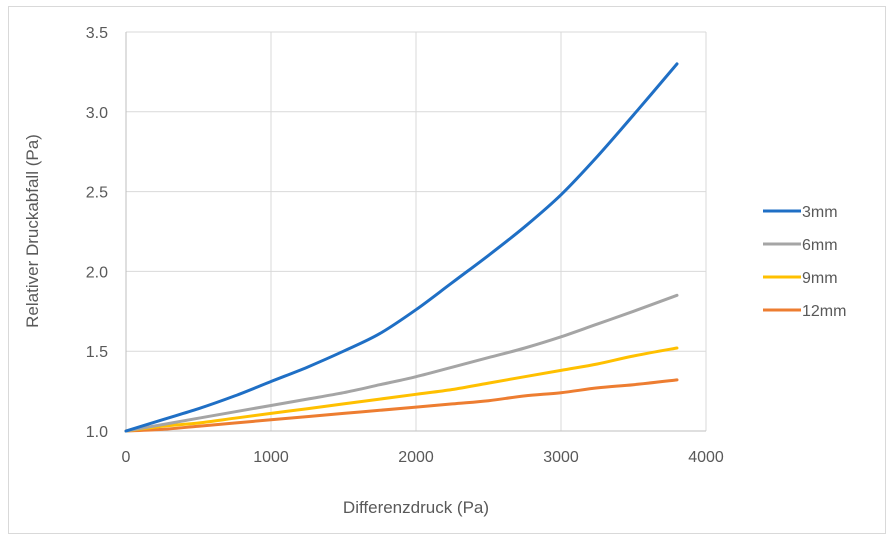 The width and height of the screenshot is (890, 537). Describe the element at coordinates (401, 405) in the screenshot. I see `series-line-12mm` at that location.